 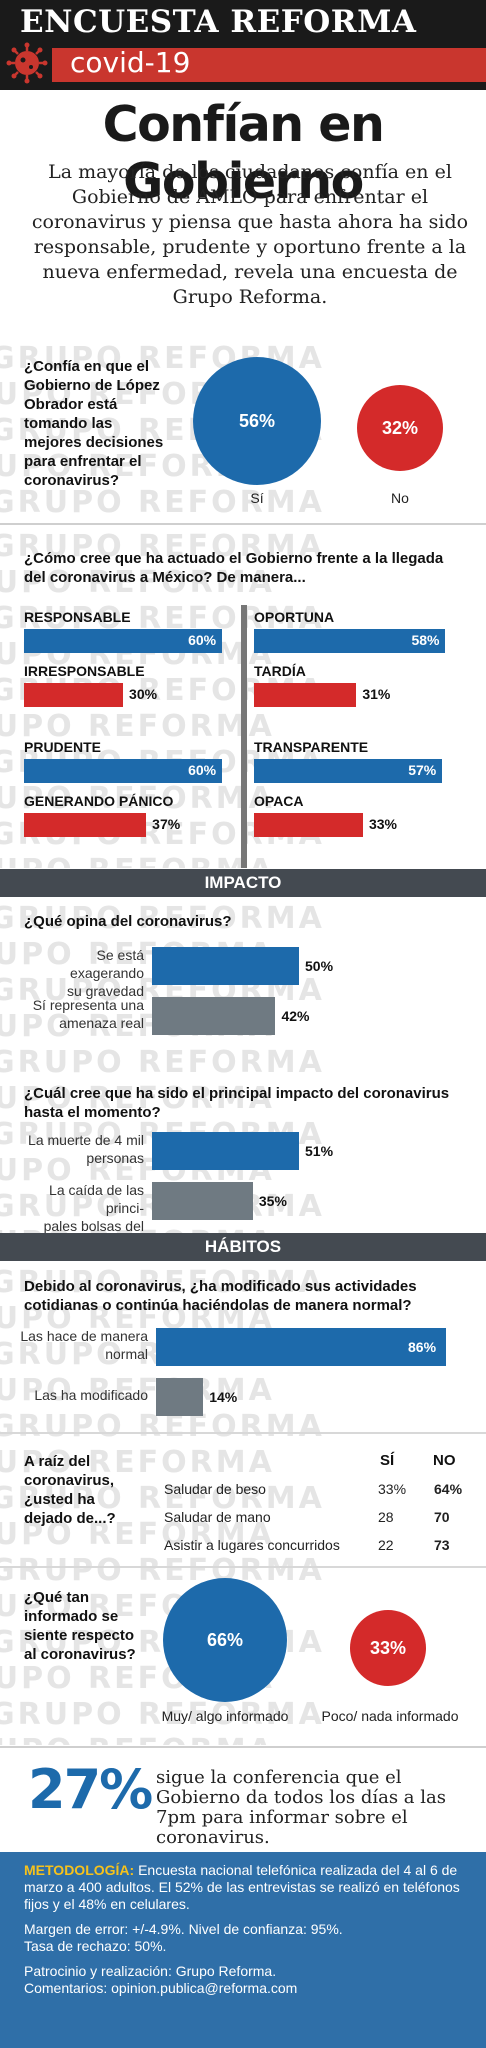 What do you see at coordinates (244, 736) in the screenshot?
I see `column-divider` at bounding box center [244, 736].